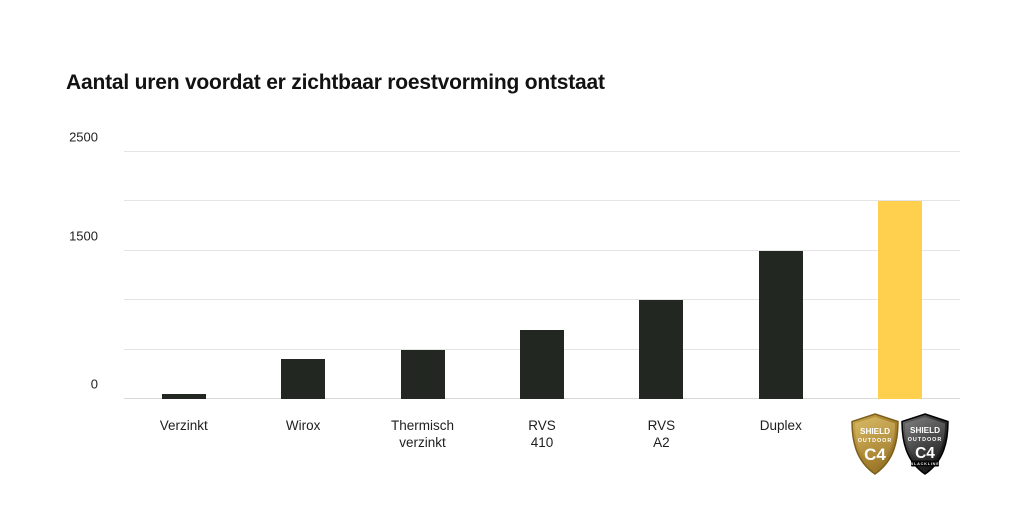 This screenshot has height=510, width=1024. Describe the element at coordinates (925, 464) in the screenshot. I see `svg-text: BLACKLINE` at that location.